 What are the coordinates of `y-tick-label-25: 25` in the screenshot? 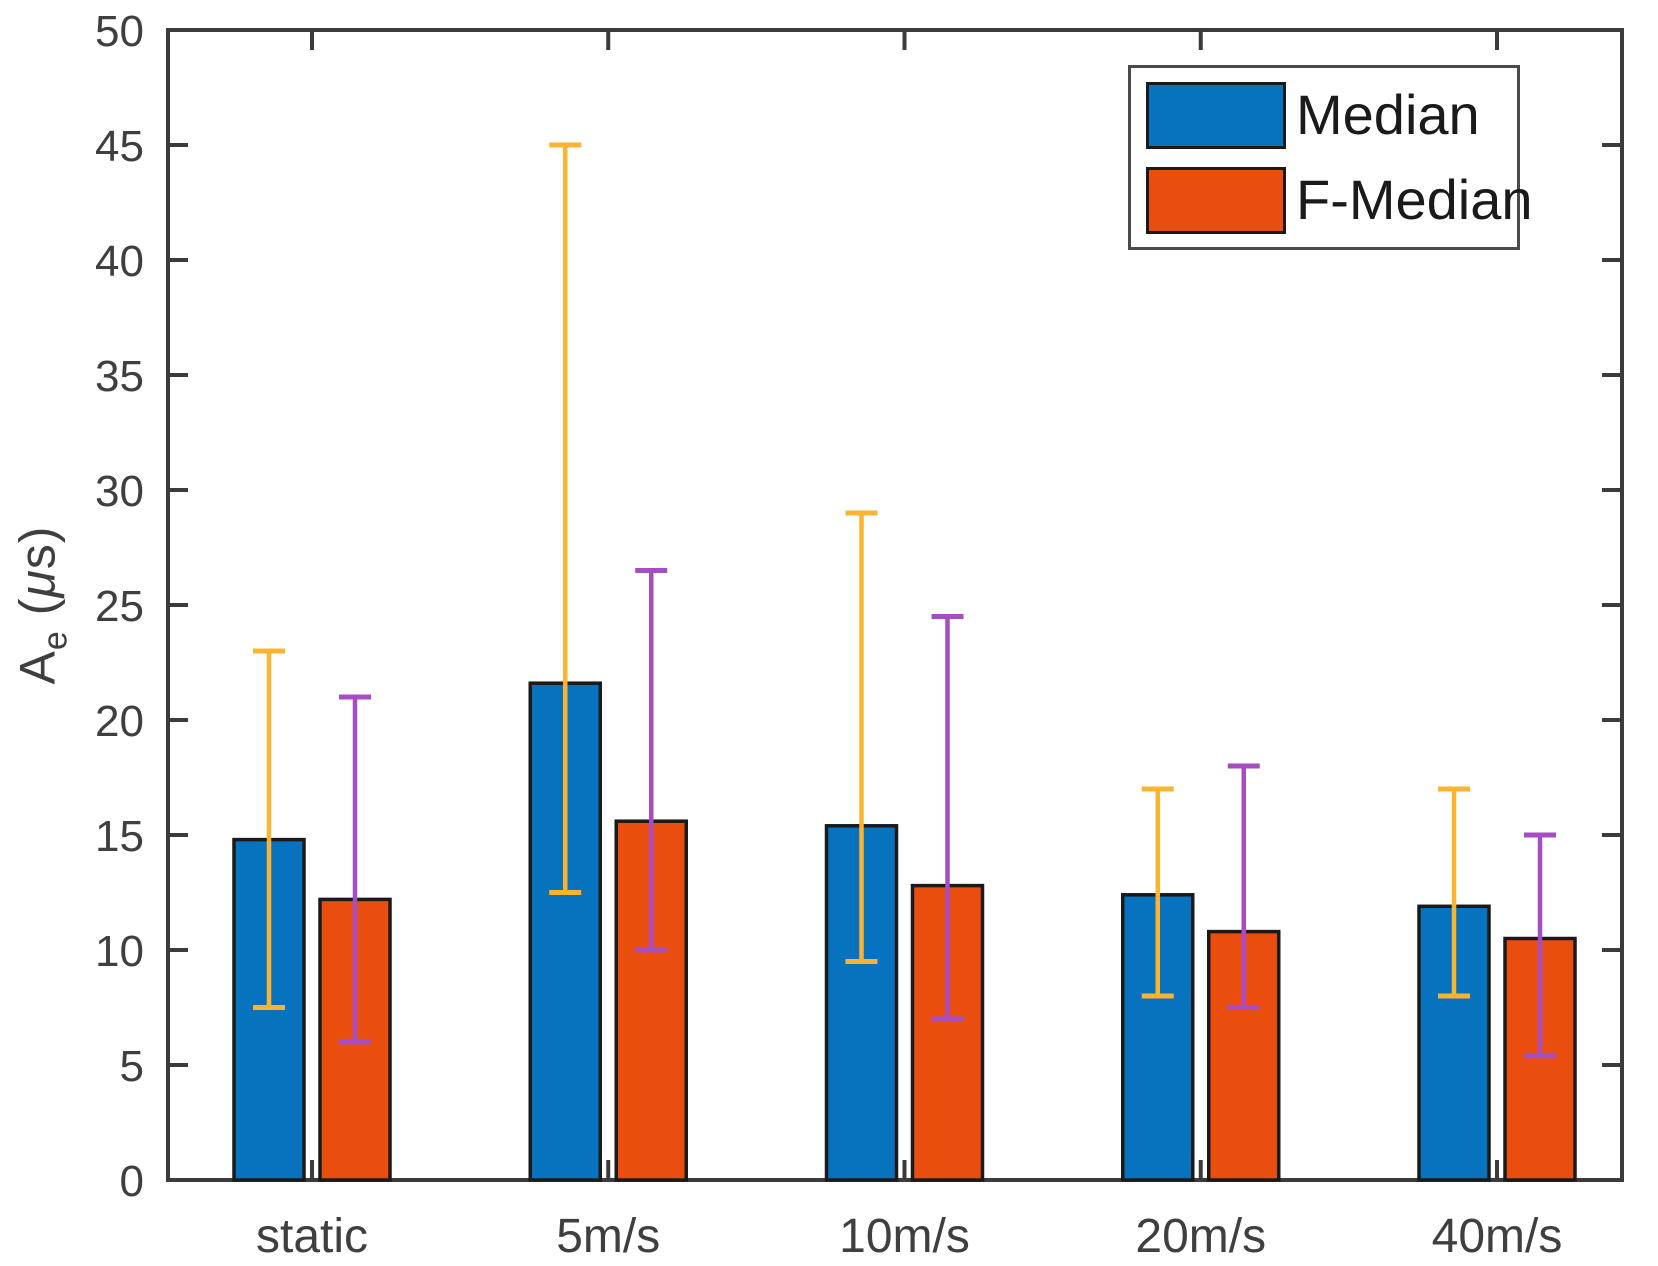 It's located at (119, 606).